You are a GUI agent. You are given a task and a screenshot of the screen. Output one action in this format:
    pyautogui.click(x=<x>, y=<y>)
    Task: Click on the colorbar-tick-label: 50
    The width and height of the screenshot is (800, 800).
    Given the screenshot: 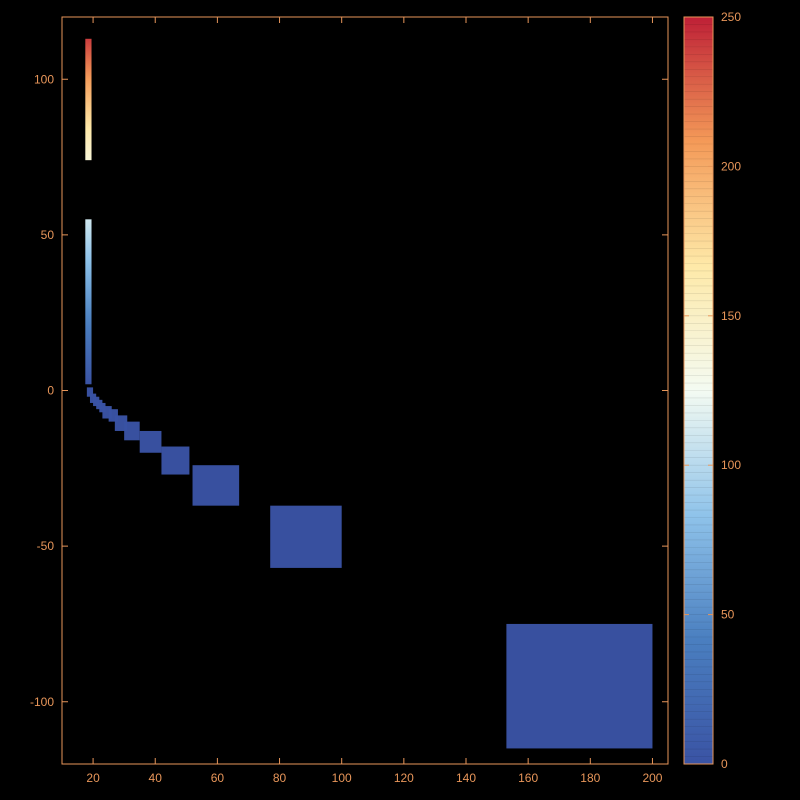 What is the action you would take?
    pyautogui.click(x=728, y=615)
    